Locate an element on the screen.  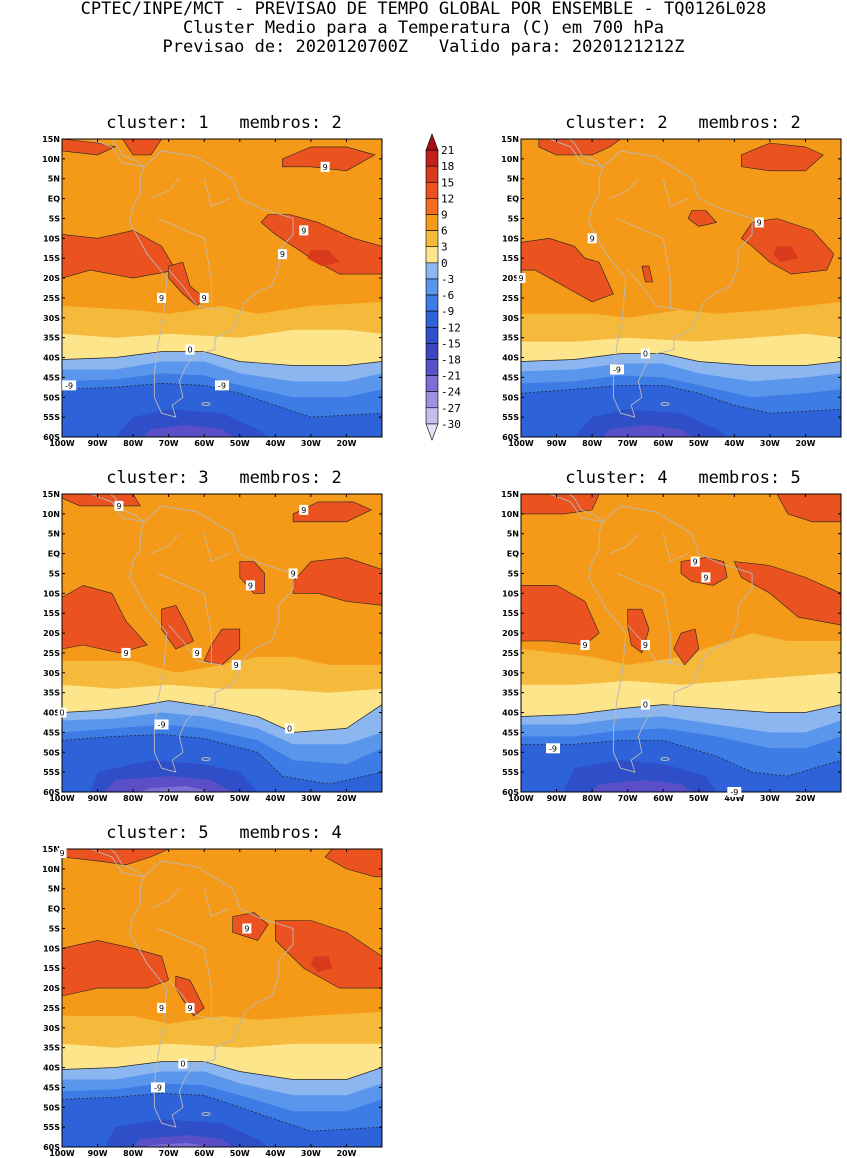
panel-title-cluster-2: cluster: 2 membros: 2 is located at coordinates (683, 123).